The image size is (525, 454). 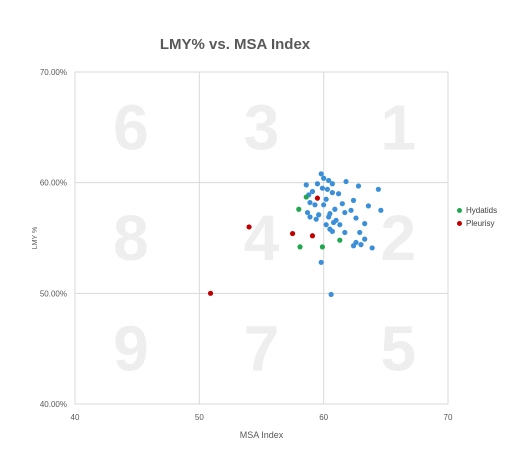 What do you see at coordinates (53, 72) in the screenshot?
I see `y-tick-label: 70.00%` at bounding box center [53, 72].